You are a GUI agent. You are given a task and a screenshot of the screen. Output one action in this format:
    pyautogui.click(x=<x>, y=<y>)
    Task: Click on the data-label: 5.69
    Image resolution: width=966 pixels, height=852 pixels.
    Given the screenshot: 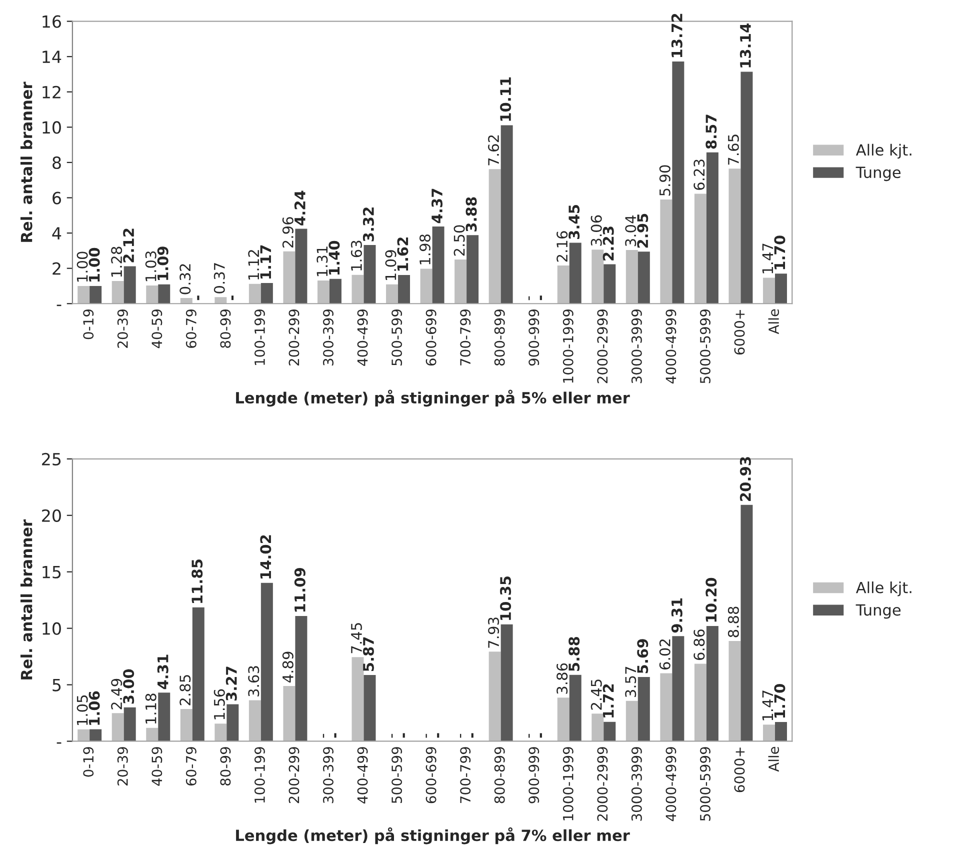 What is the action you would take?
    pyautogui.click(x=642, y=656)
    